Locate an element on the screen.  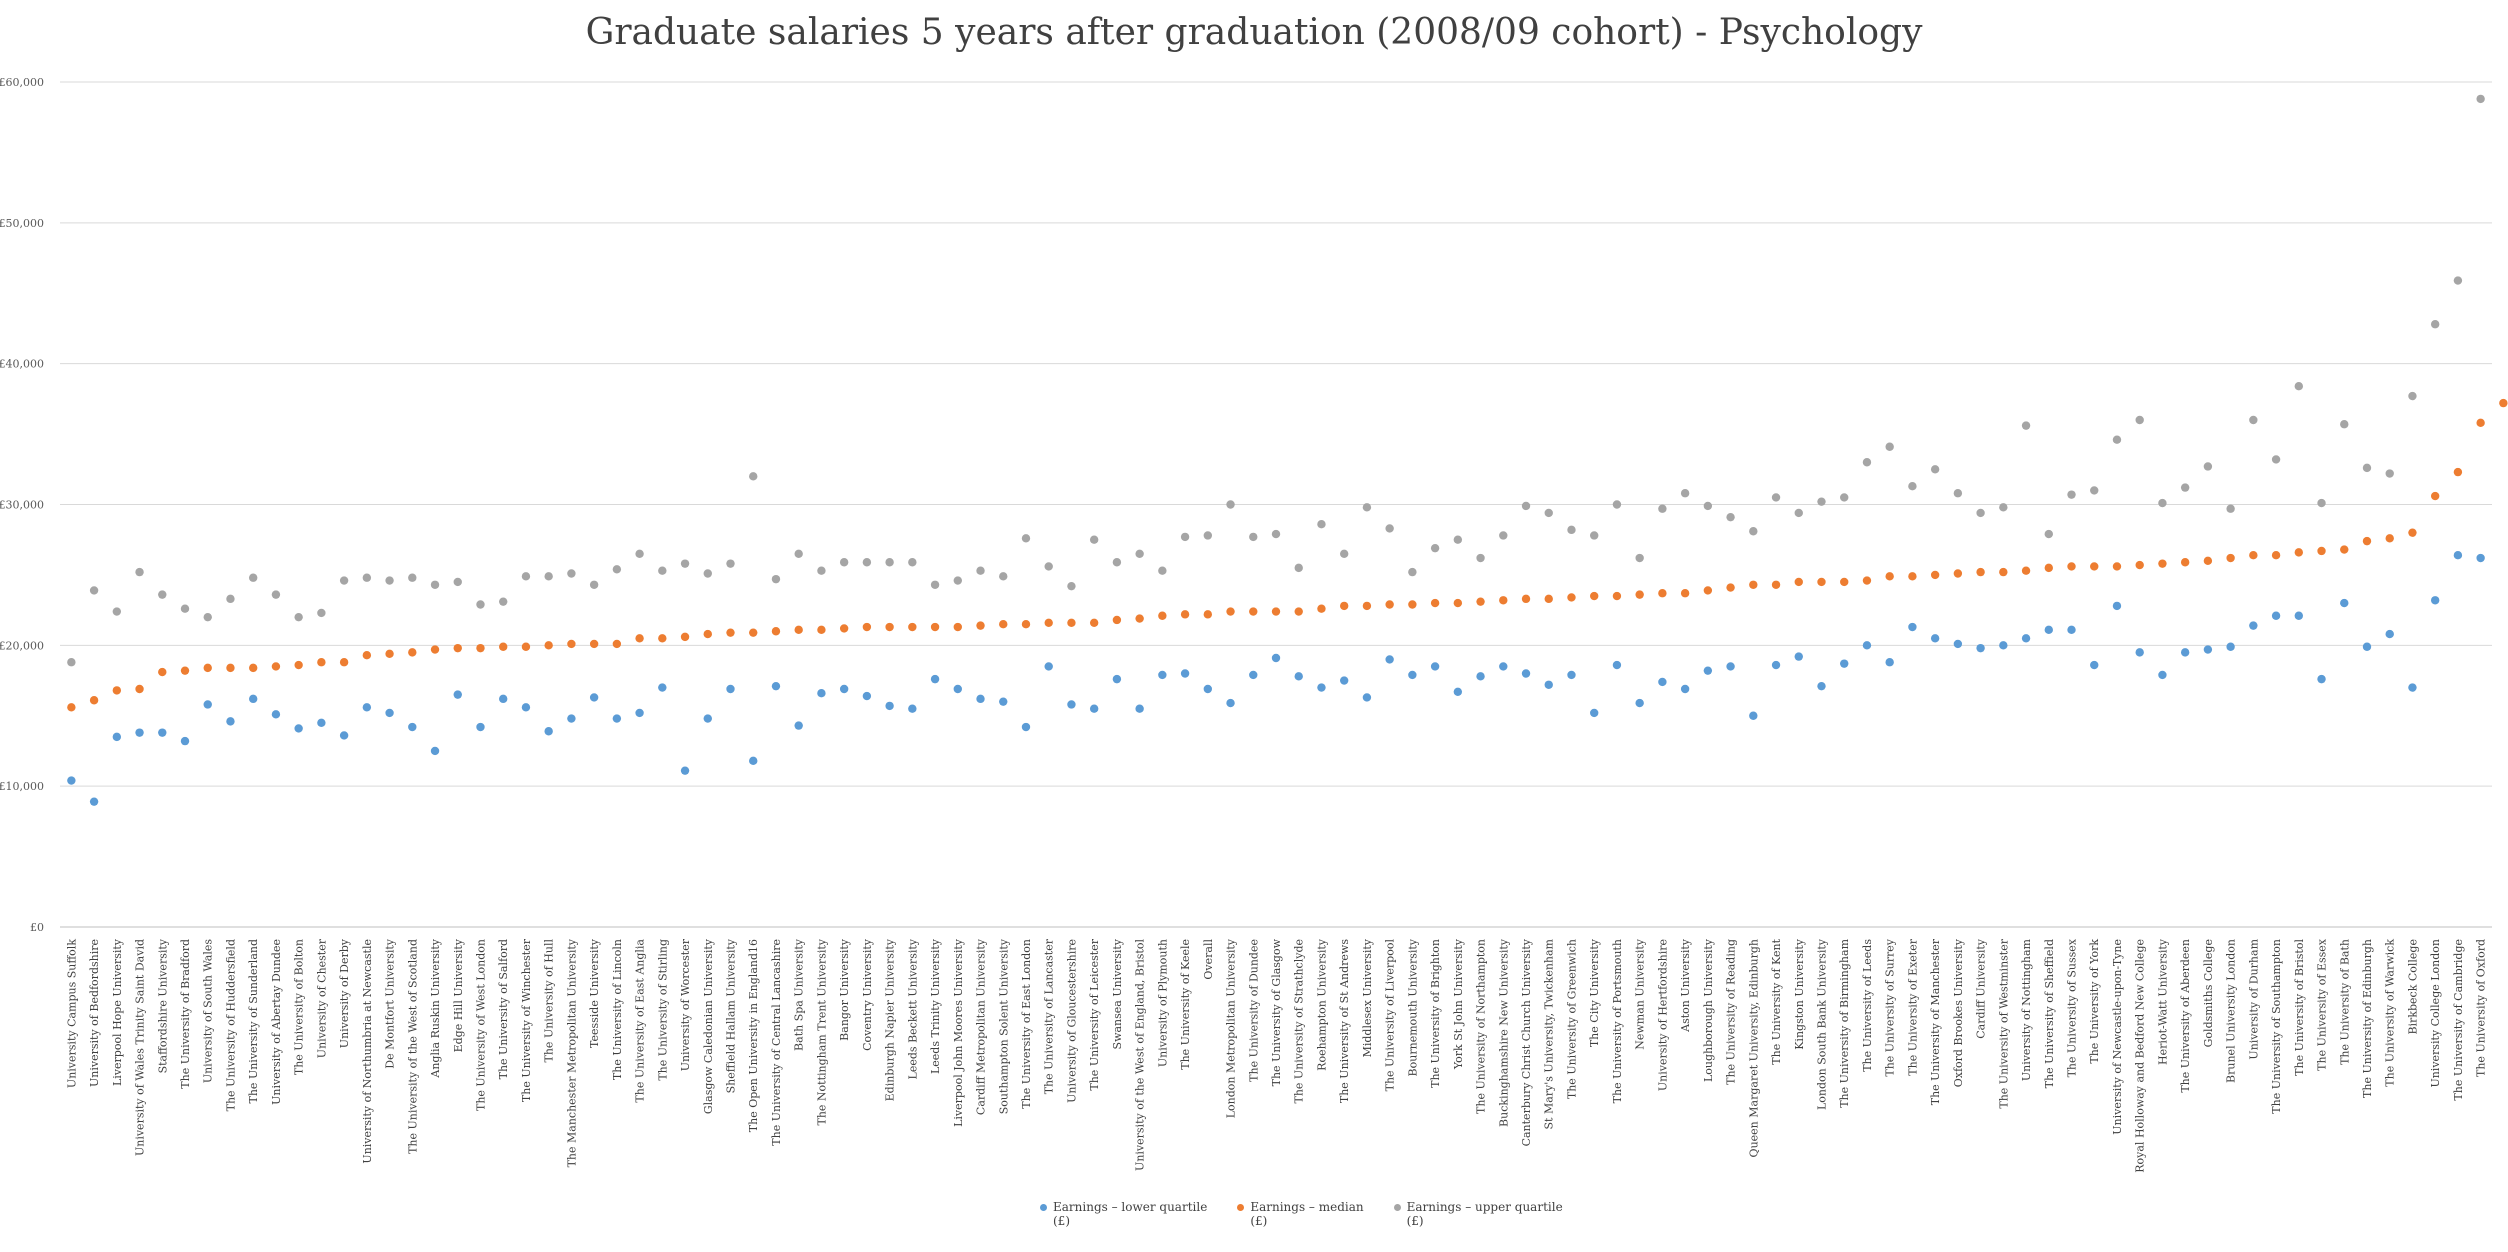
x-tick-label: Liverpool John Moores University is located at coordinates (958, 1032).